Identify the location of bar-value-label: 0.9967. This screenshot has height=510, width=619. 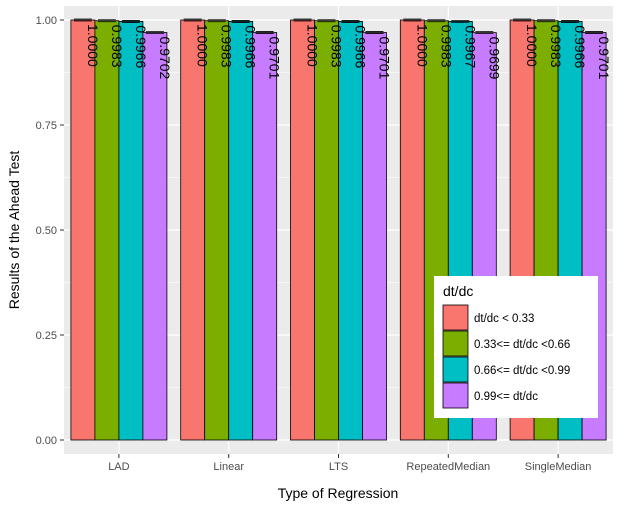
(470, 46).